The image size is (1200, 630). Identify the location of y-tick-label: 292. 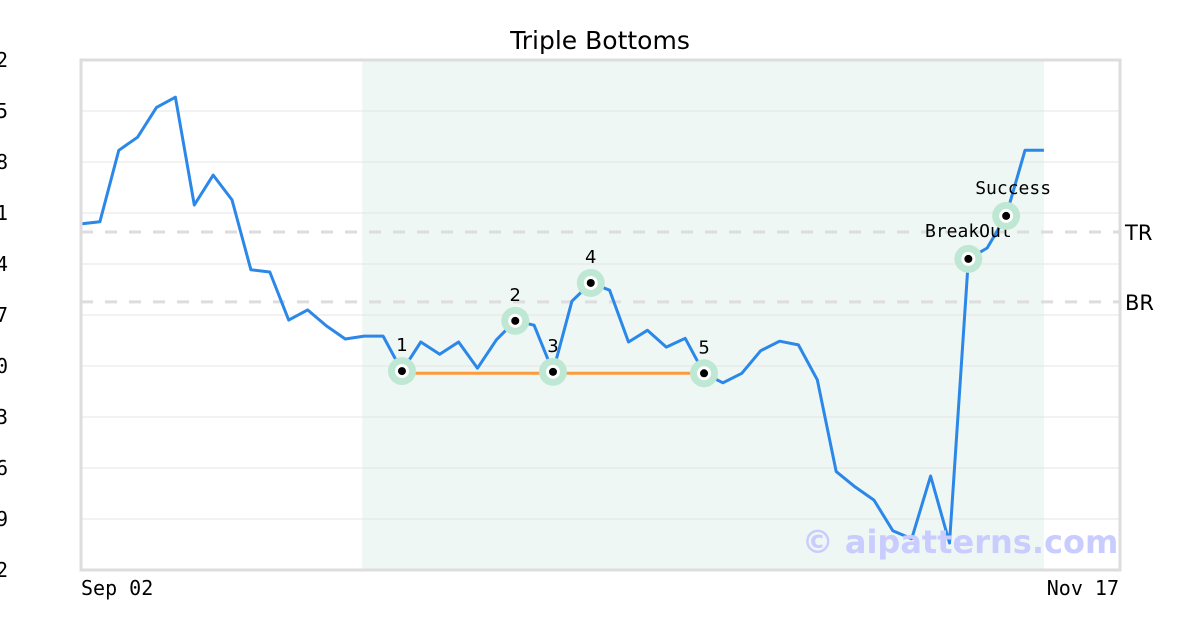
(4, 60).